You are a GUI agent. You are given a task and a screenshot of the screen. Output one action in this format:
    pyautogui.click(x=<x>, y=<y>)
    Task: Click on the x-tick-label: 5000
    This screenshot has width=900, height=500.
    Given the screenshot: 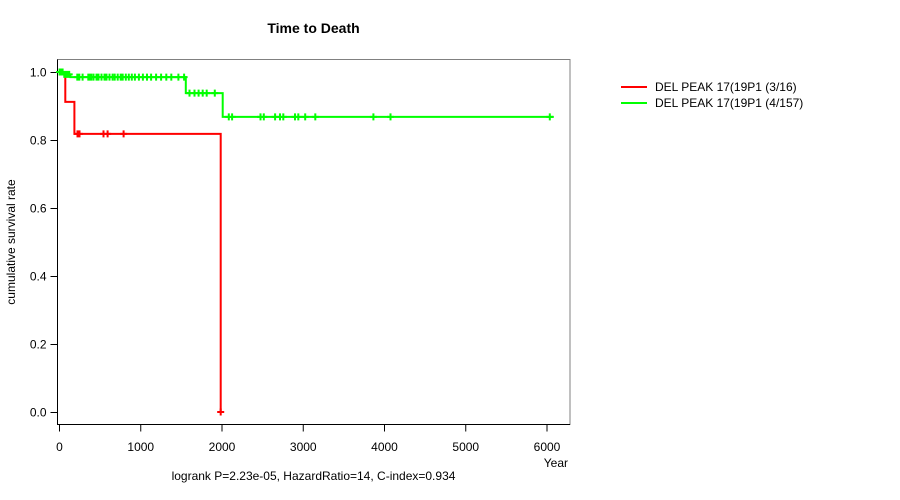 What is the action you would take?
    pyautogui.click(x=465, y=447)
    